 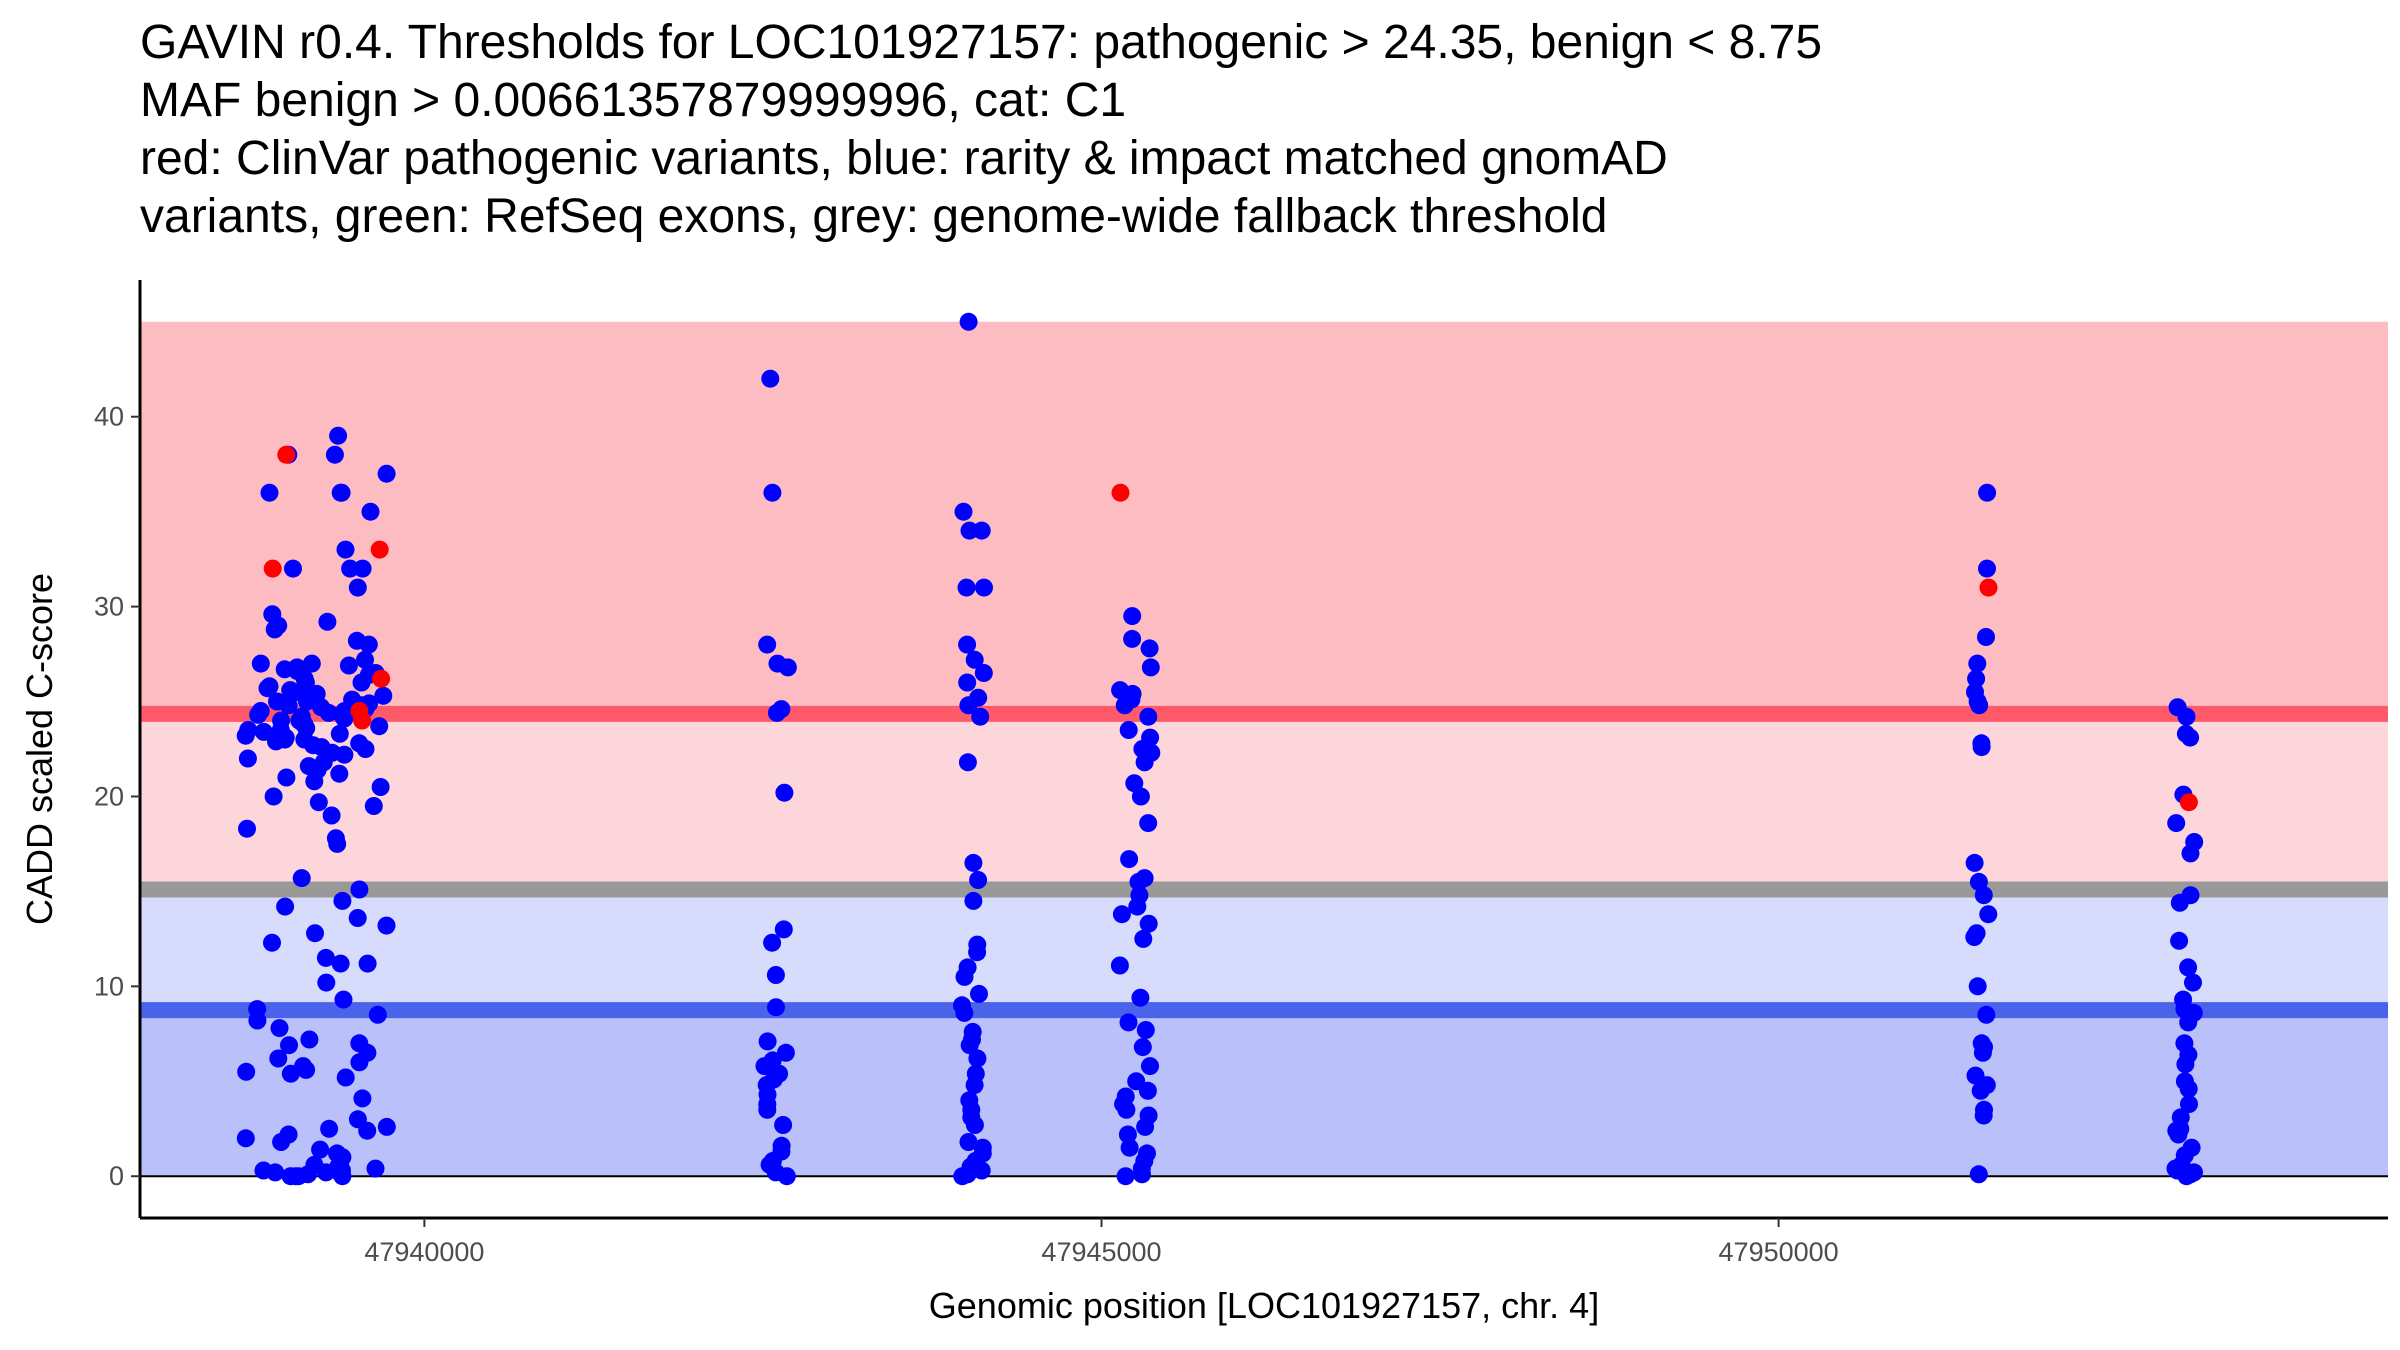 I want to click on y-tick-label: 10, so click(x=109, y=986).